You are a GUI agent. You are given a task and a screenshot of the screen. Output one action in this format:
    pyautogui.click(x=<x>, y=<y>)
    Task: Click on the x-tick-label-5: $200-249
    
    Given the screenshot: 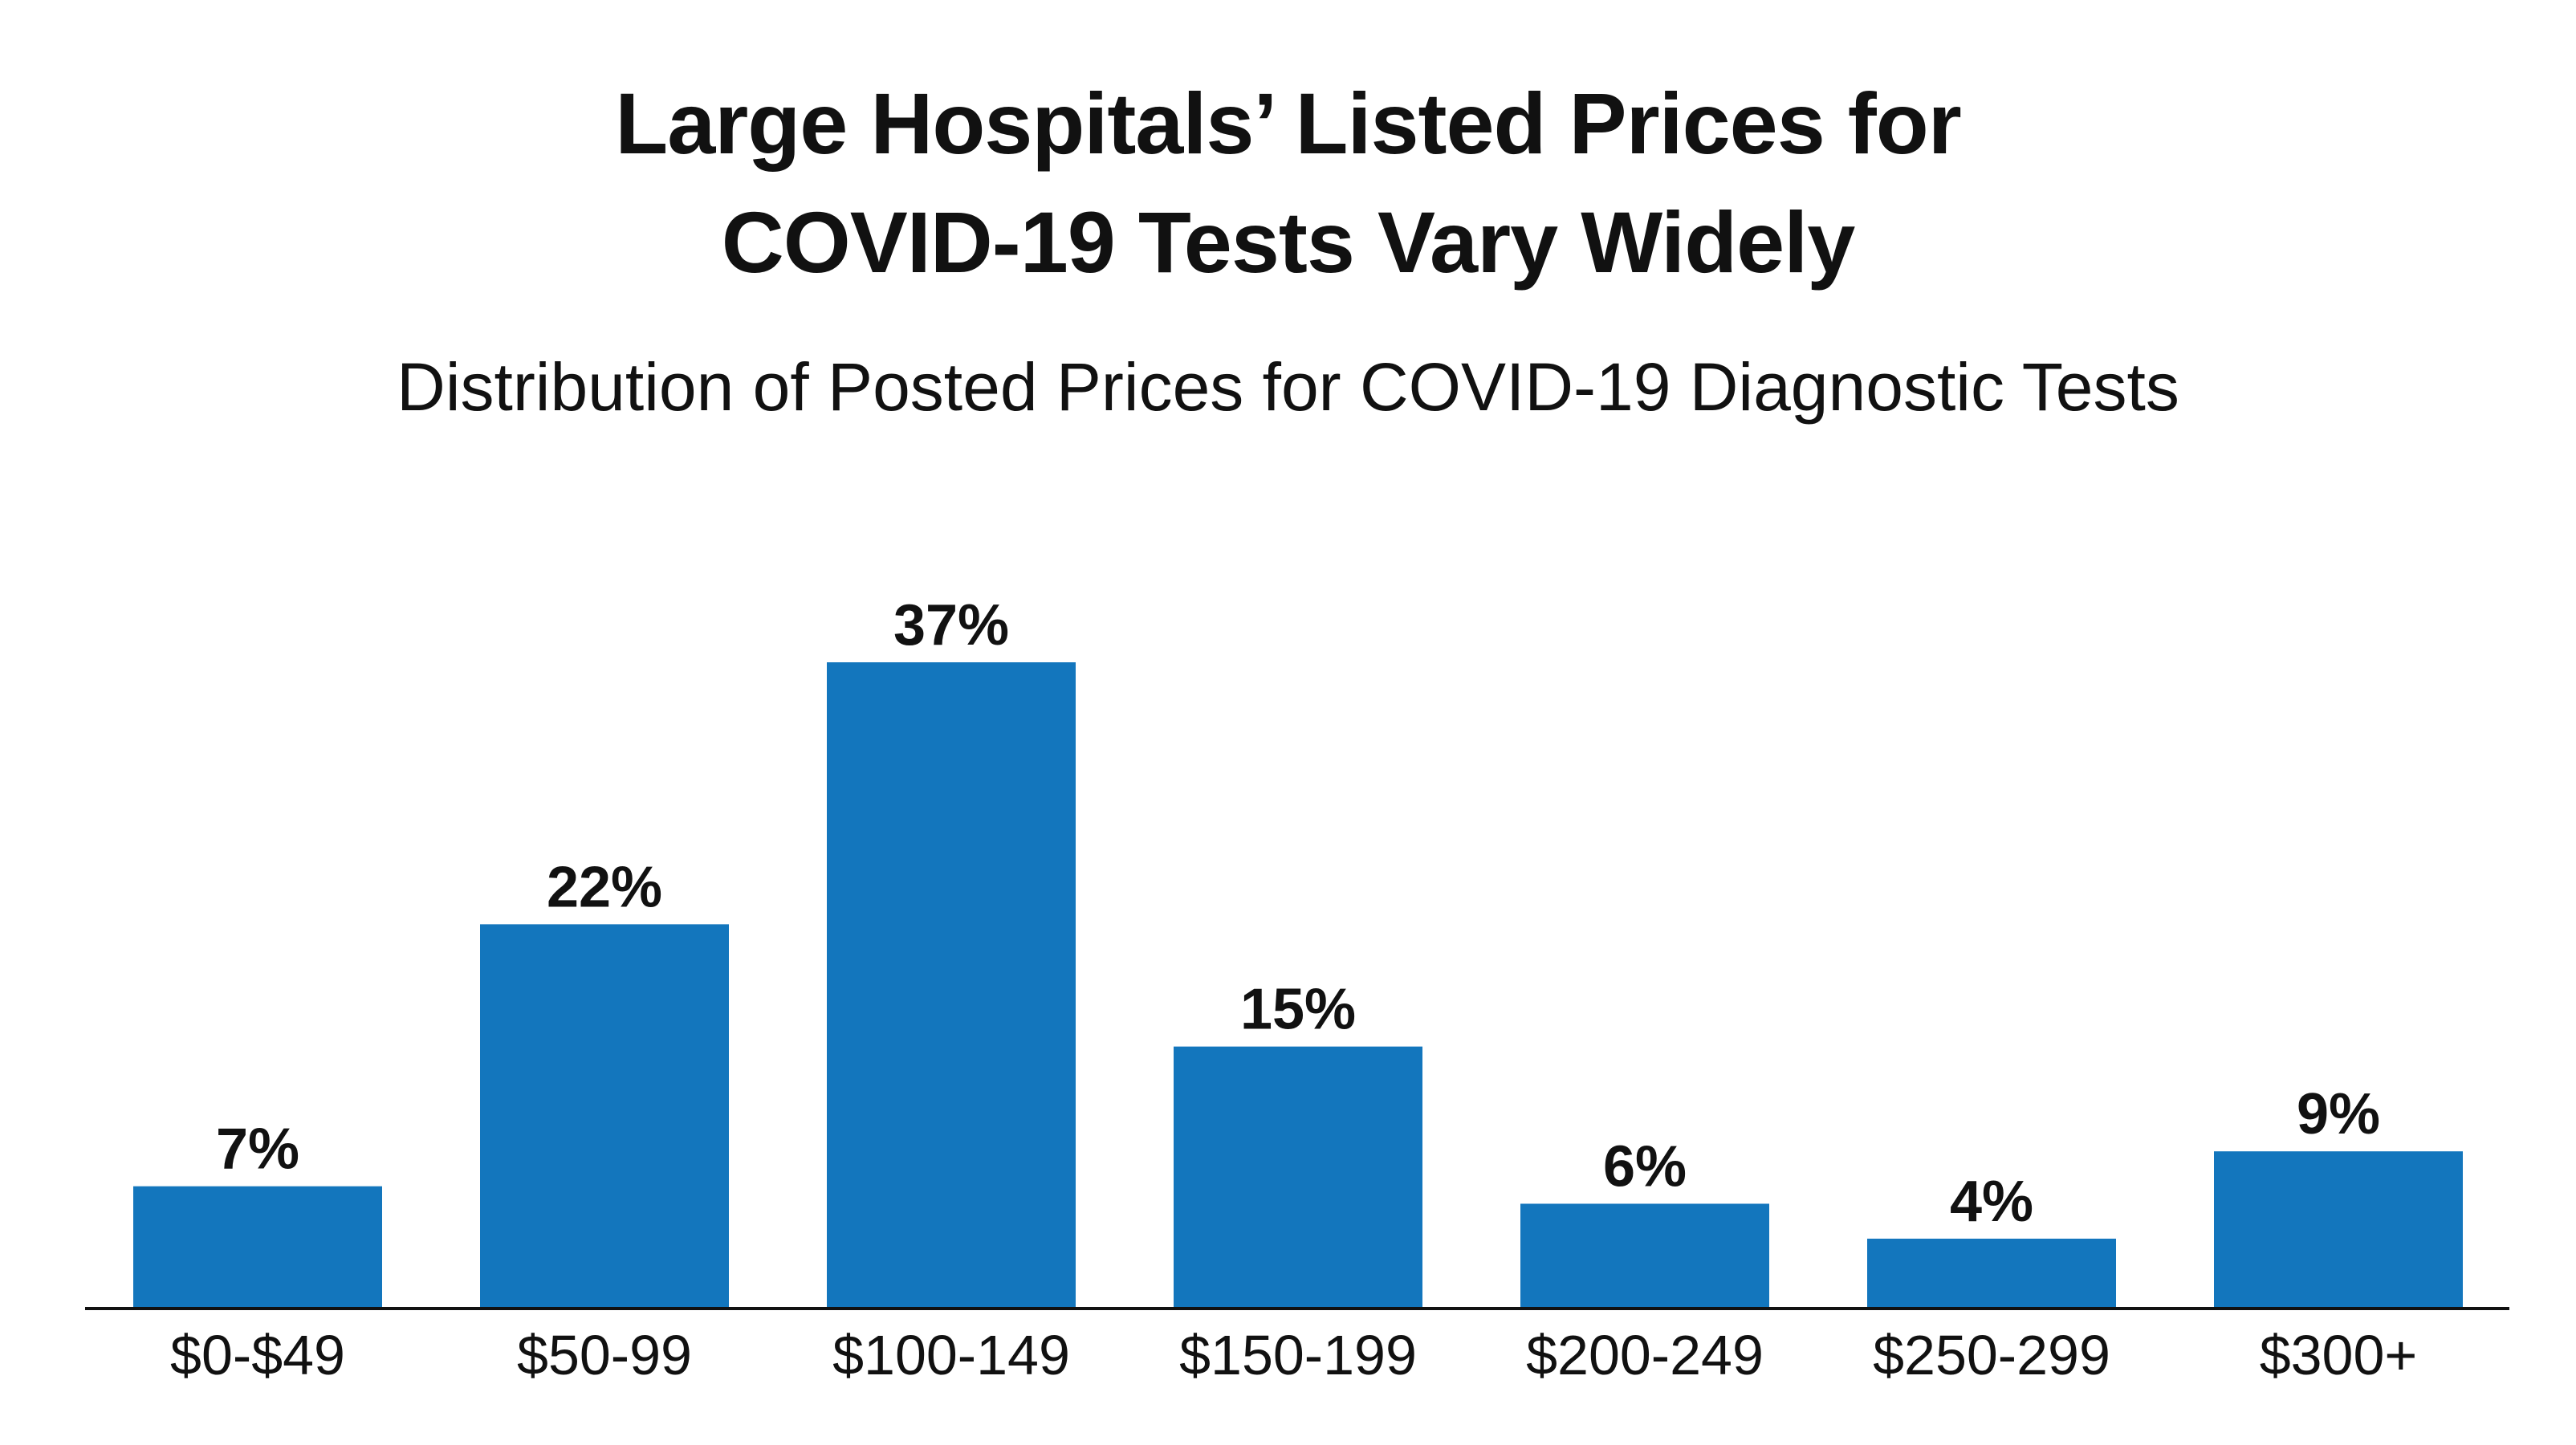 What is the action you would take?
    pyautogui.click(x=1645, y=1355)
    